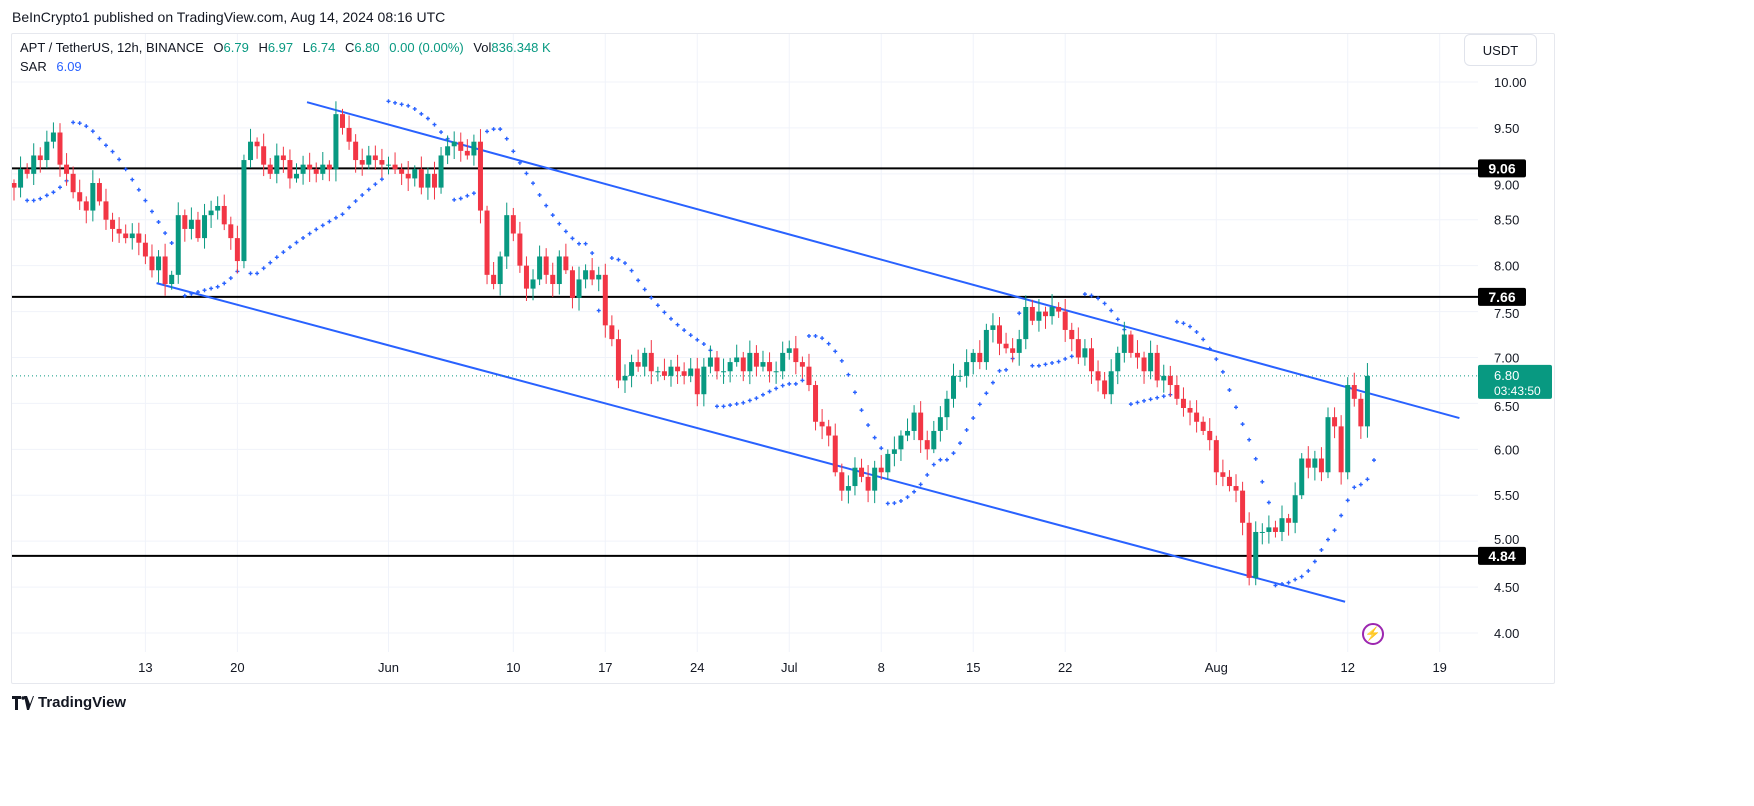  I want to click on bar-countdown-label: 03:43:50, so click(1517, 391).